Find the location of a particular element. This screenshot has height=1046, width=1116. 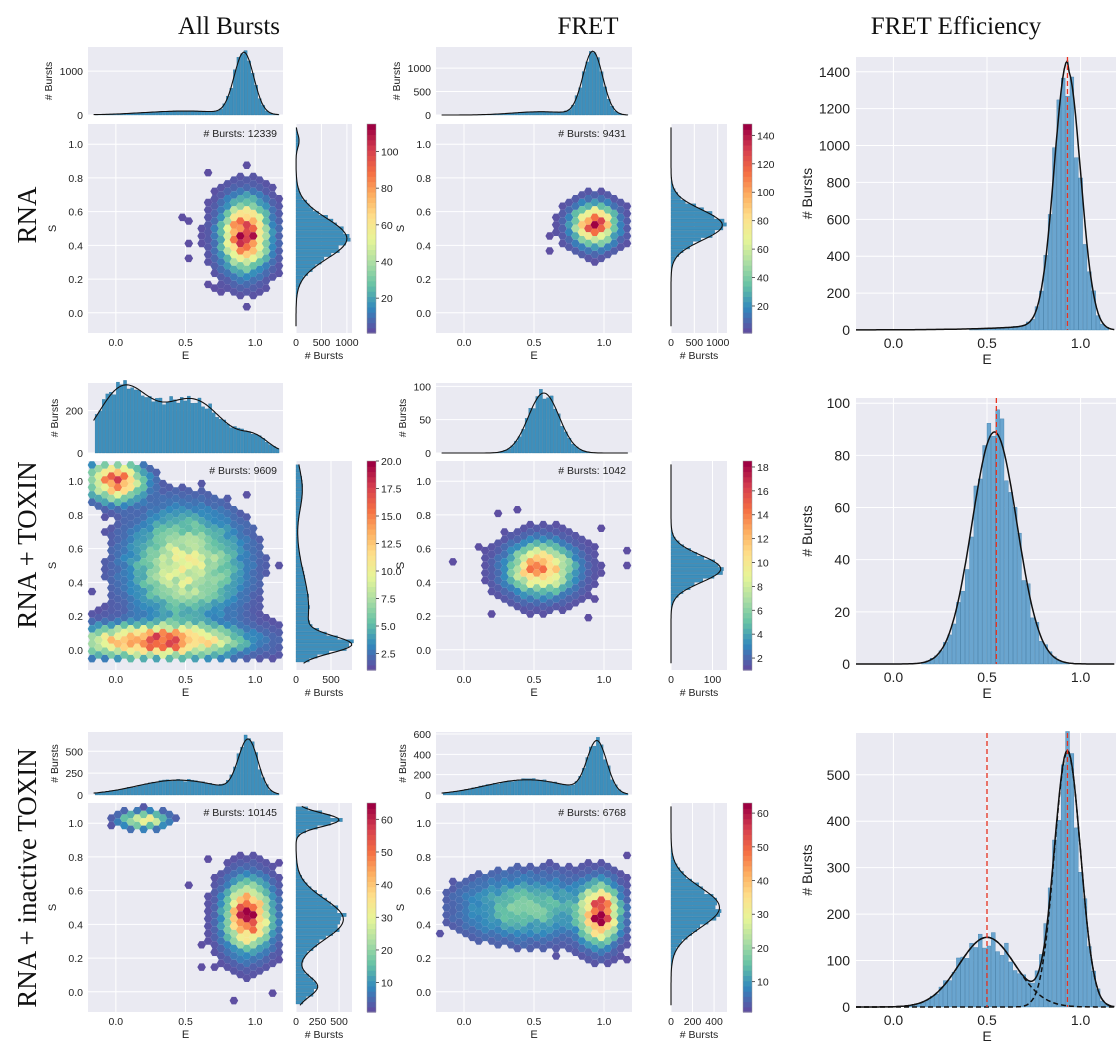

top-hist-y-tick-label: 0 is located at coordinates (80, 116).